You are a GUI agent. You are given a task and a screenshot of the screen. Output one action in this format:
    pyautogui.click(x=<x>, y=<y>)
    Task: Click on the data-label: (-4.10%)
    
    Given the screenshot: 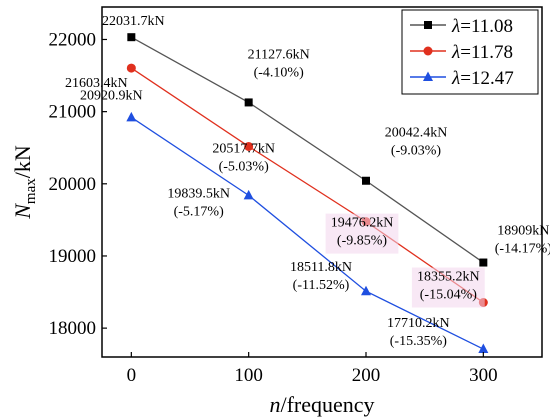 What is the action you would take?
    pyautogui.click(x=279, y=72)
    